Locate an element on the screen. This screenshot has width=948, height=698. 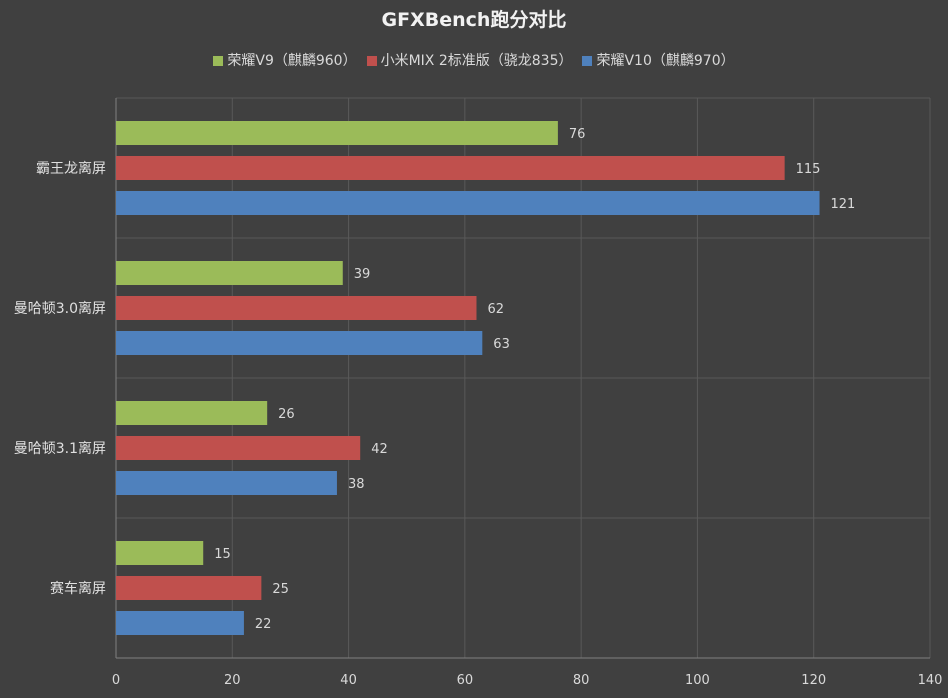
data-label: 38 is located at coordinates (356, 484).